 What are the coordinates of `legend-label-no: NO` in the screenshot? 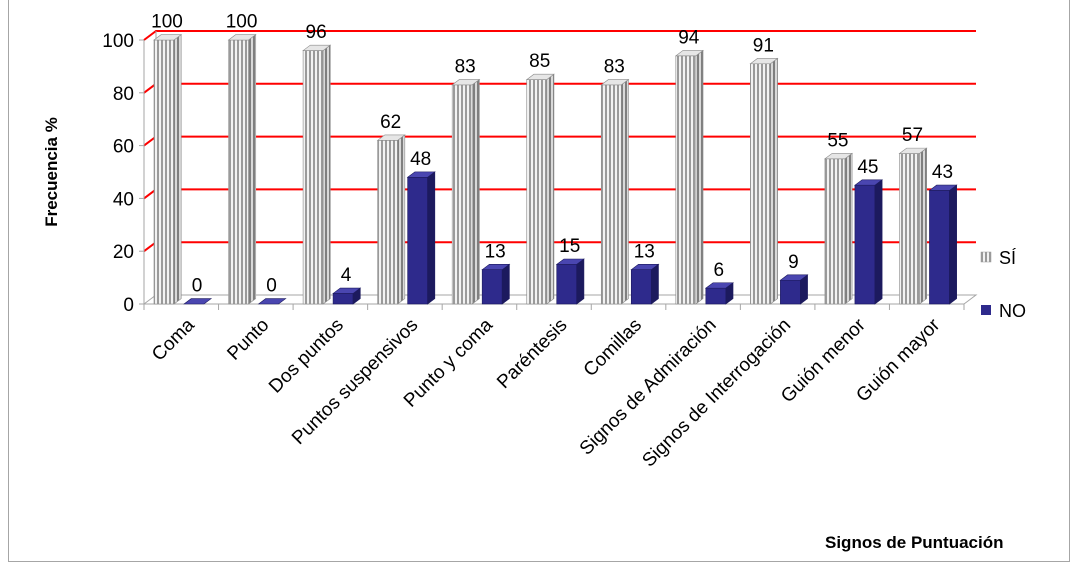 It's located at (1012, 311).